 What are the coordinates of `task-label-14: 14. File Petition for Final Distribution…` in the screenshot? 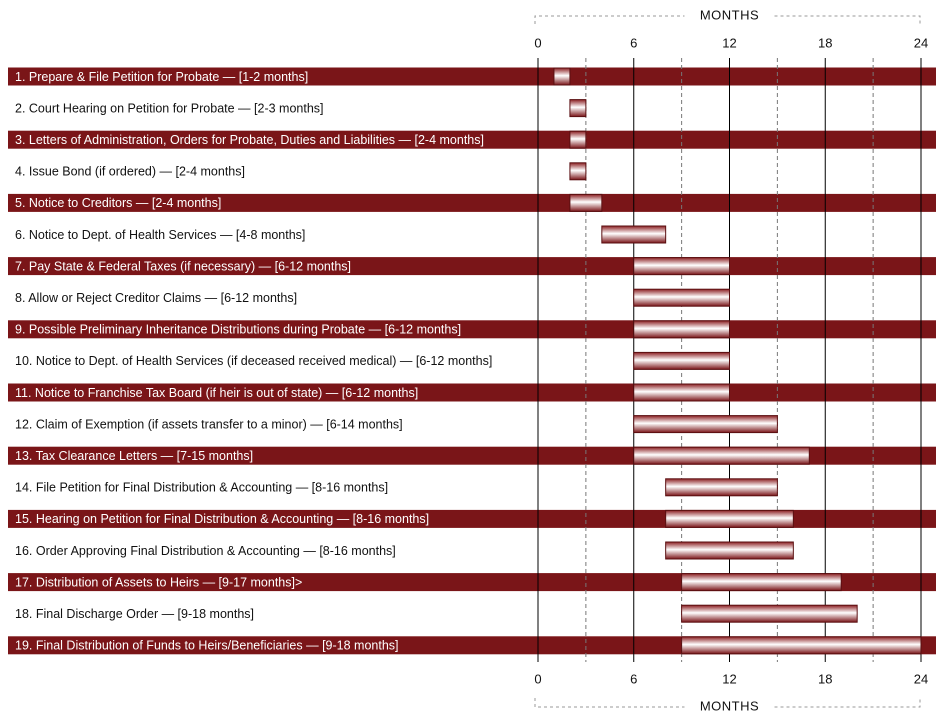 It's located at (201, 488).